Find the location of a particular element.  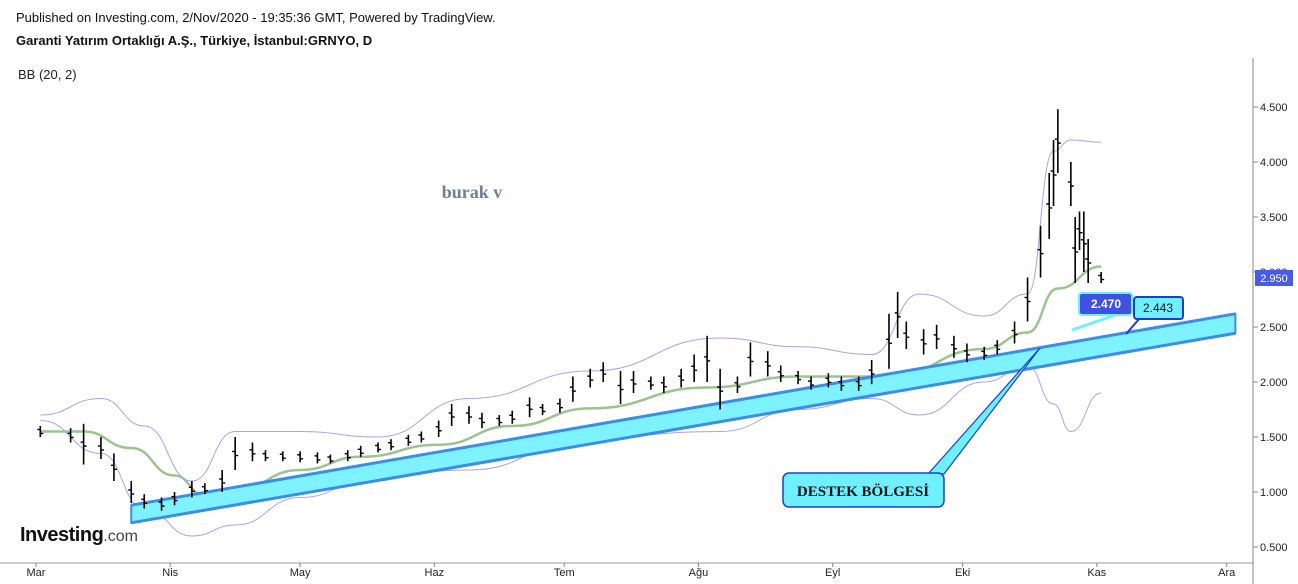

trend-lower-value: 2.443 is located at coordinates (1158, 308).